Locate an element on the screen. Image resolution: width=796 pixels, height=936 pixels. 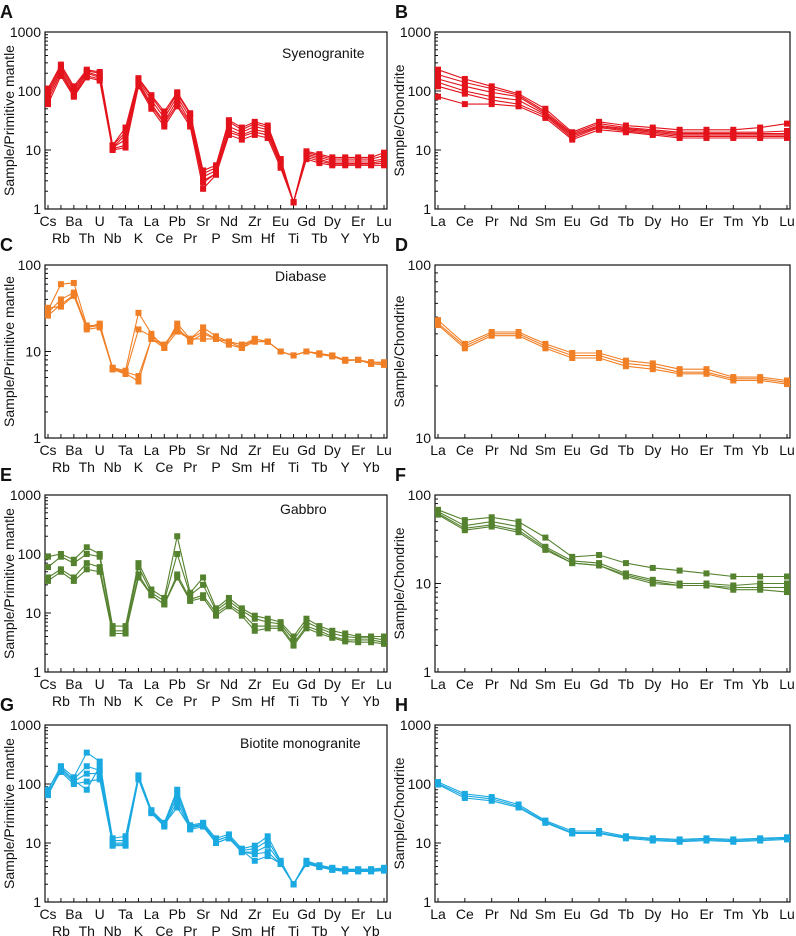
series-s1 is located at coordinates (612, 101).